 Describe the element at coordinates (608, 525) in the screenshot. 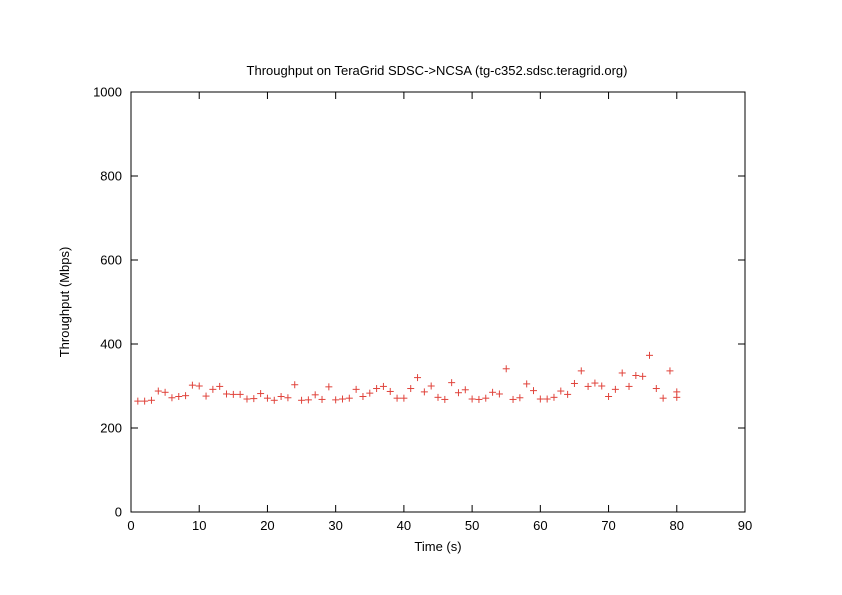

I see `x-tick-label: 70` at that location.